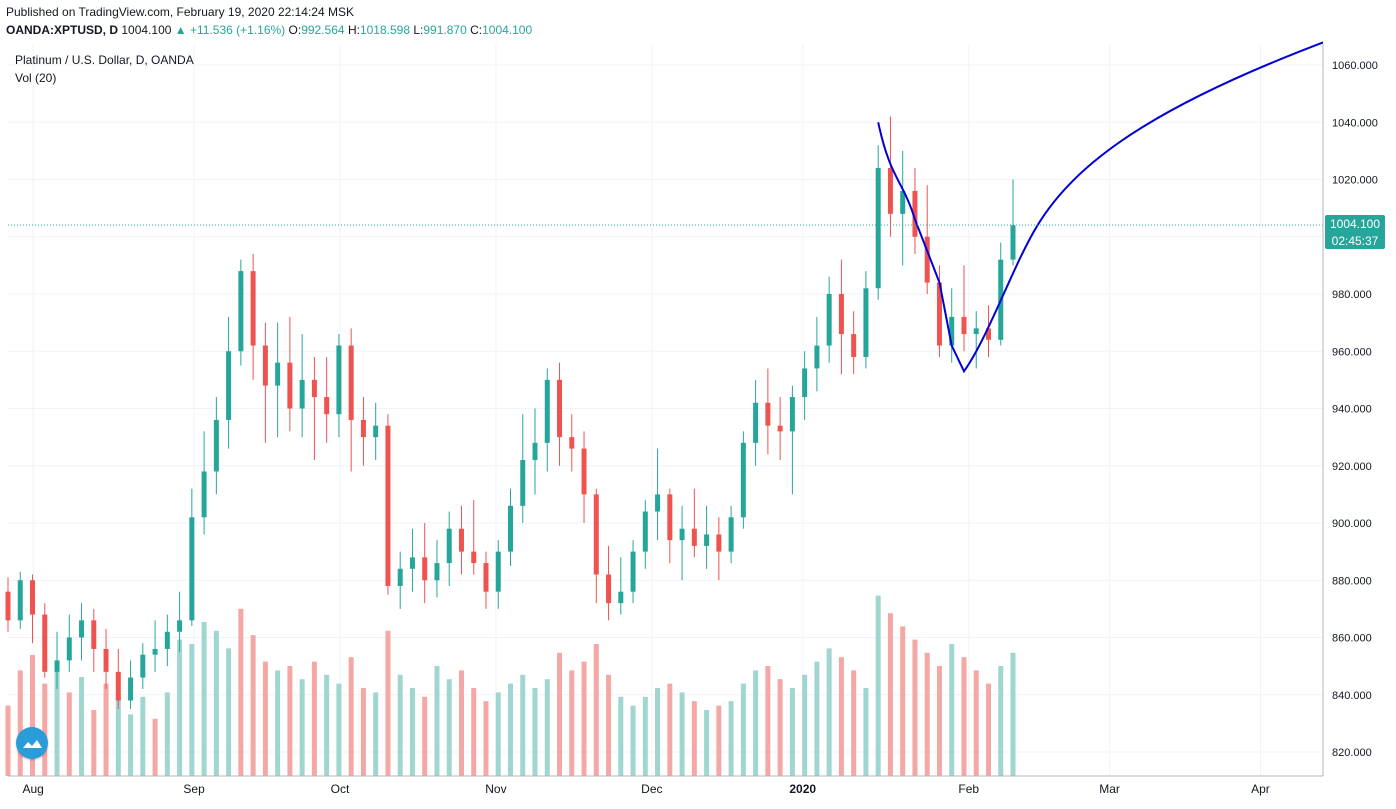 The height and width of the screenshot is (809, 1396). Describe the element at coordinates (32, 743) in the screenshot. I see `tradingview-cloud-icon` at that location.